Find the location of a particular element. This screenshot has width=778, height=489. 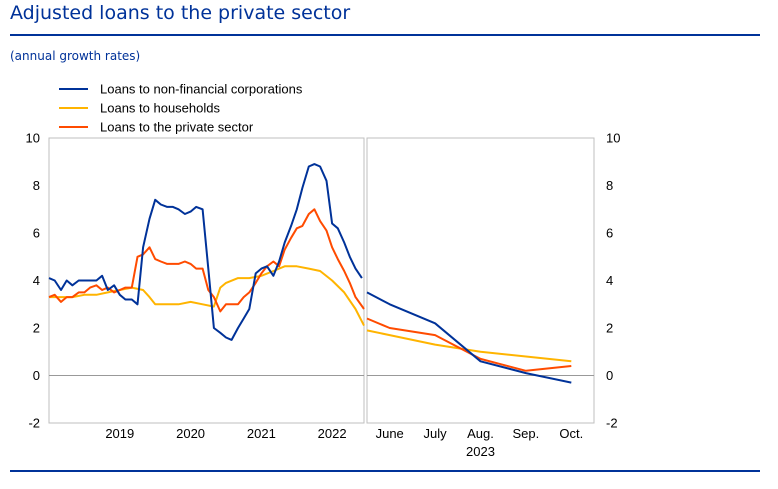

legend-label: Loans to non-financial corporations is located at coordinates (201, 89).